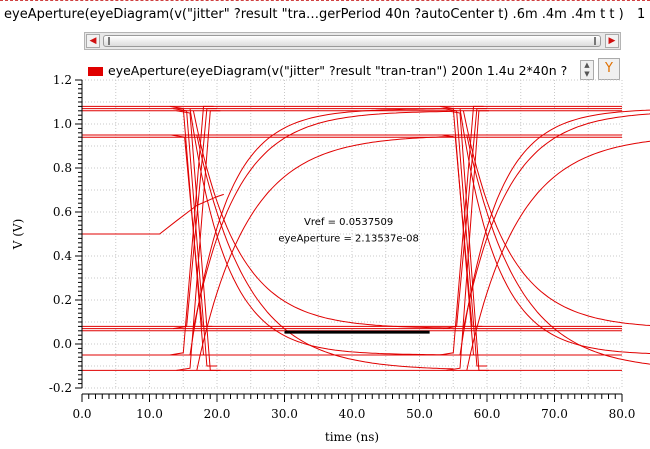 The image size is (650, 449). Describe the element at coordinates (554, 414) in the screenshot. I see `x-tick-label: 70.0` at that location.